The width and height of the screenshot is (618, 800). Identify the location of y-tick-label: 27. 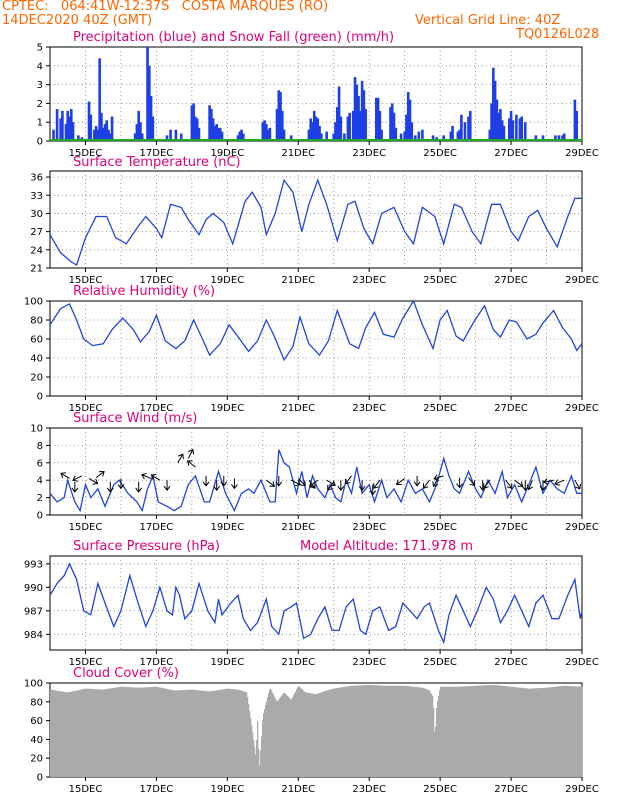
(36, 232).